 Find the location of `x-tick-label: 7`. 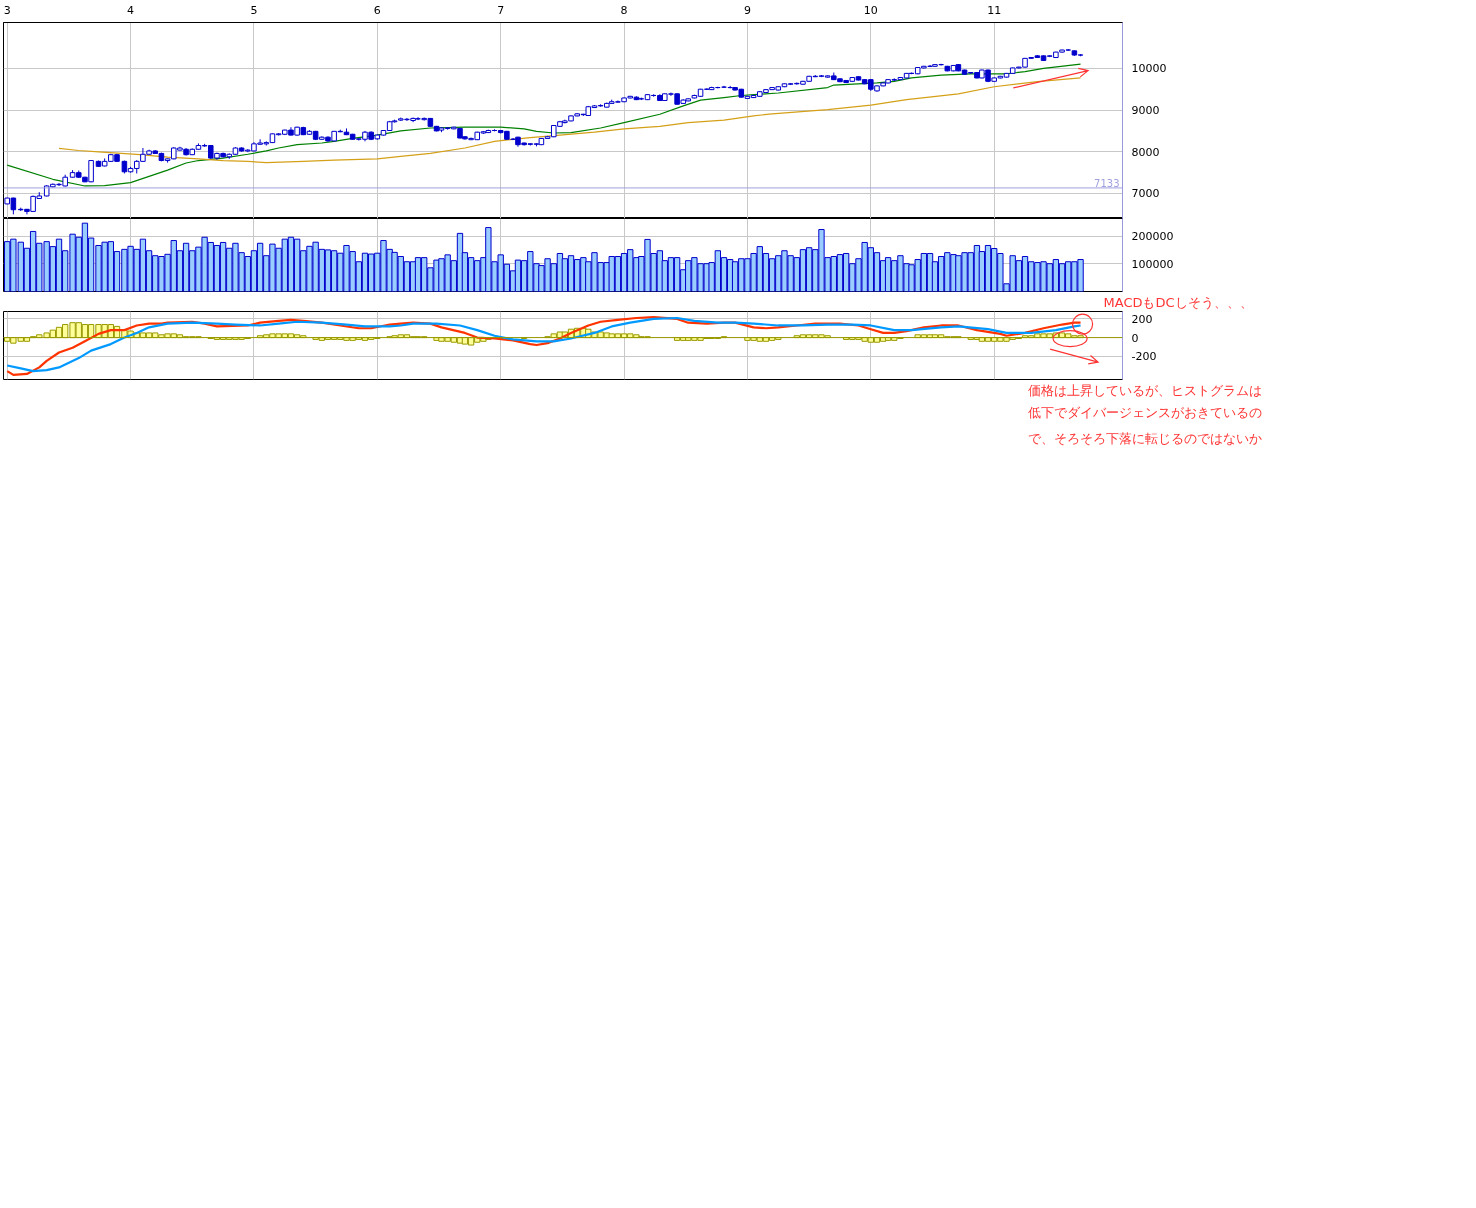

x-tick-label: 7 is located at coordinates (501, 10).